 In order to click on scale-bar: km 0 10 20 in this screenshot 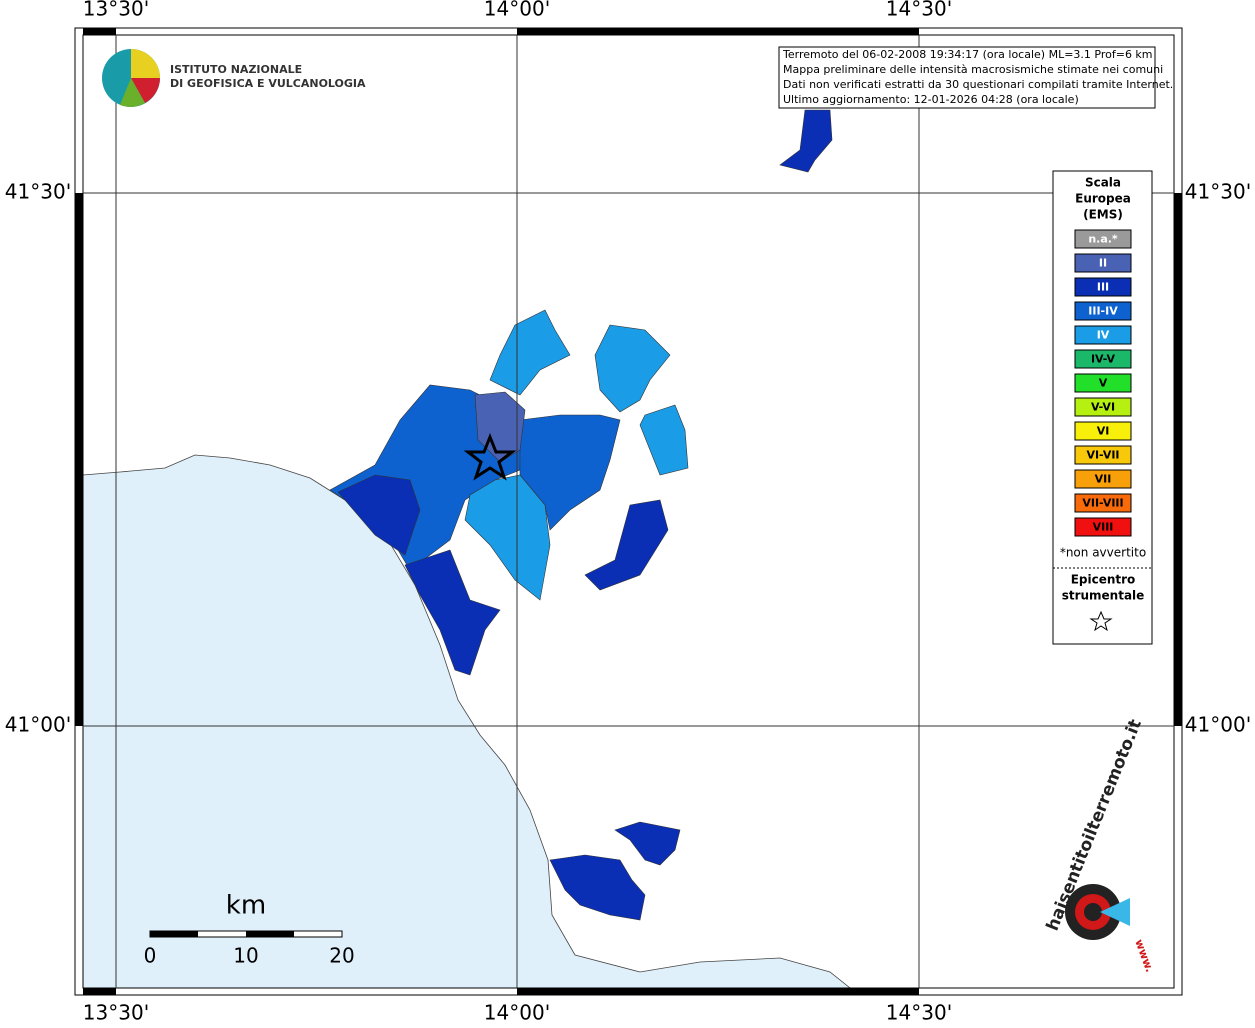, I will do `click(249, 929)`.